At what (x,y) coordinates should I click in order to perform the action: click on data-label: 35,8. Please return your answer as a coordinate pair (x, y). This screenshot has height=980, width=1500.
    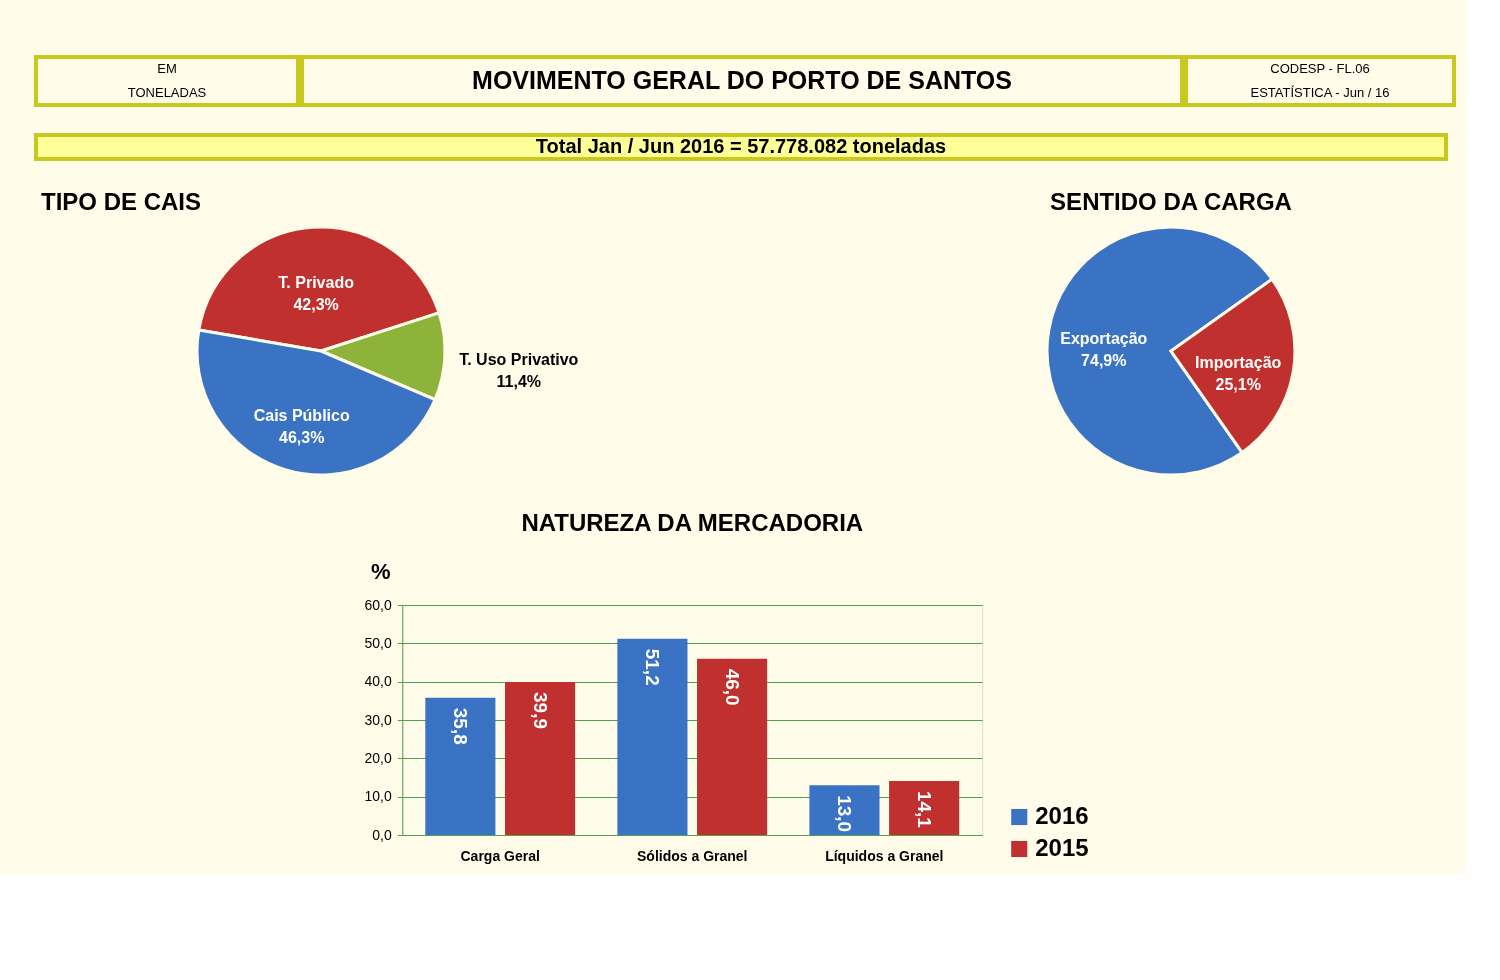
    Looking at the image, I should click on (461, 726).